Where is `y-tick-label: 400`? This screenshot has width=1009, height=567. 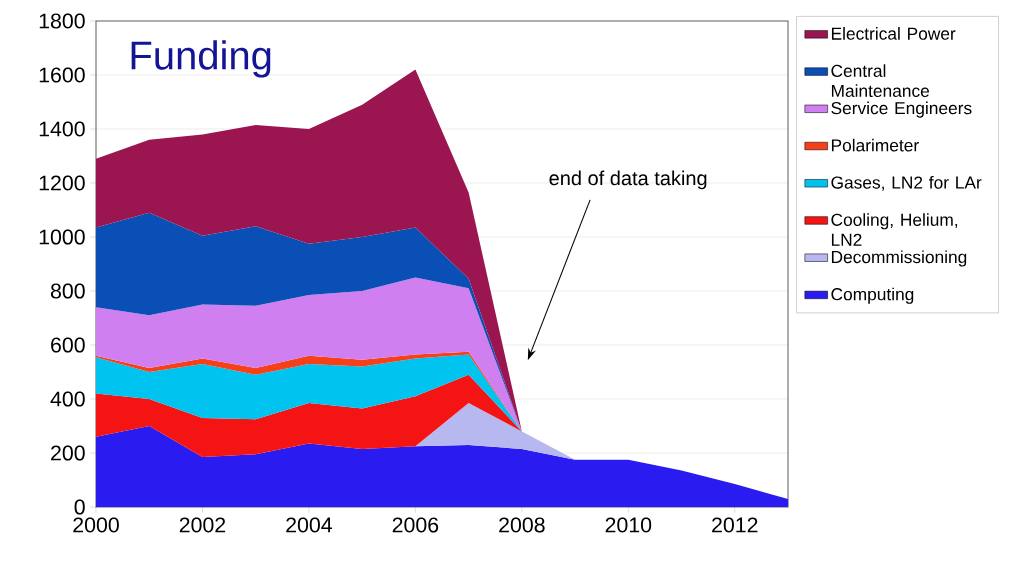
y-tick-label: 400 is located at coordinates (67, 399).